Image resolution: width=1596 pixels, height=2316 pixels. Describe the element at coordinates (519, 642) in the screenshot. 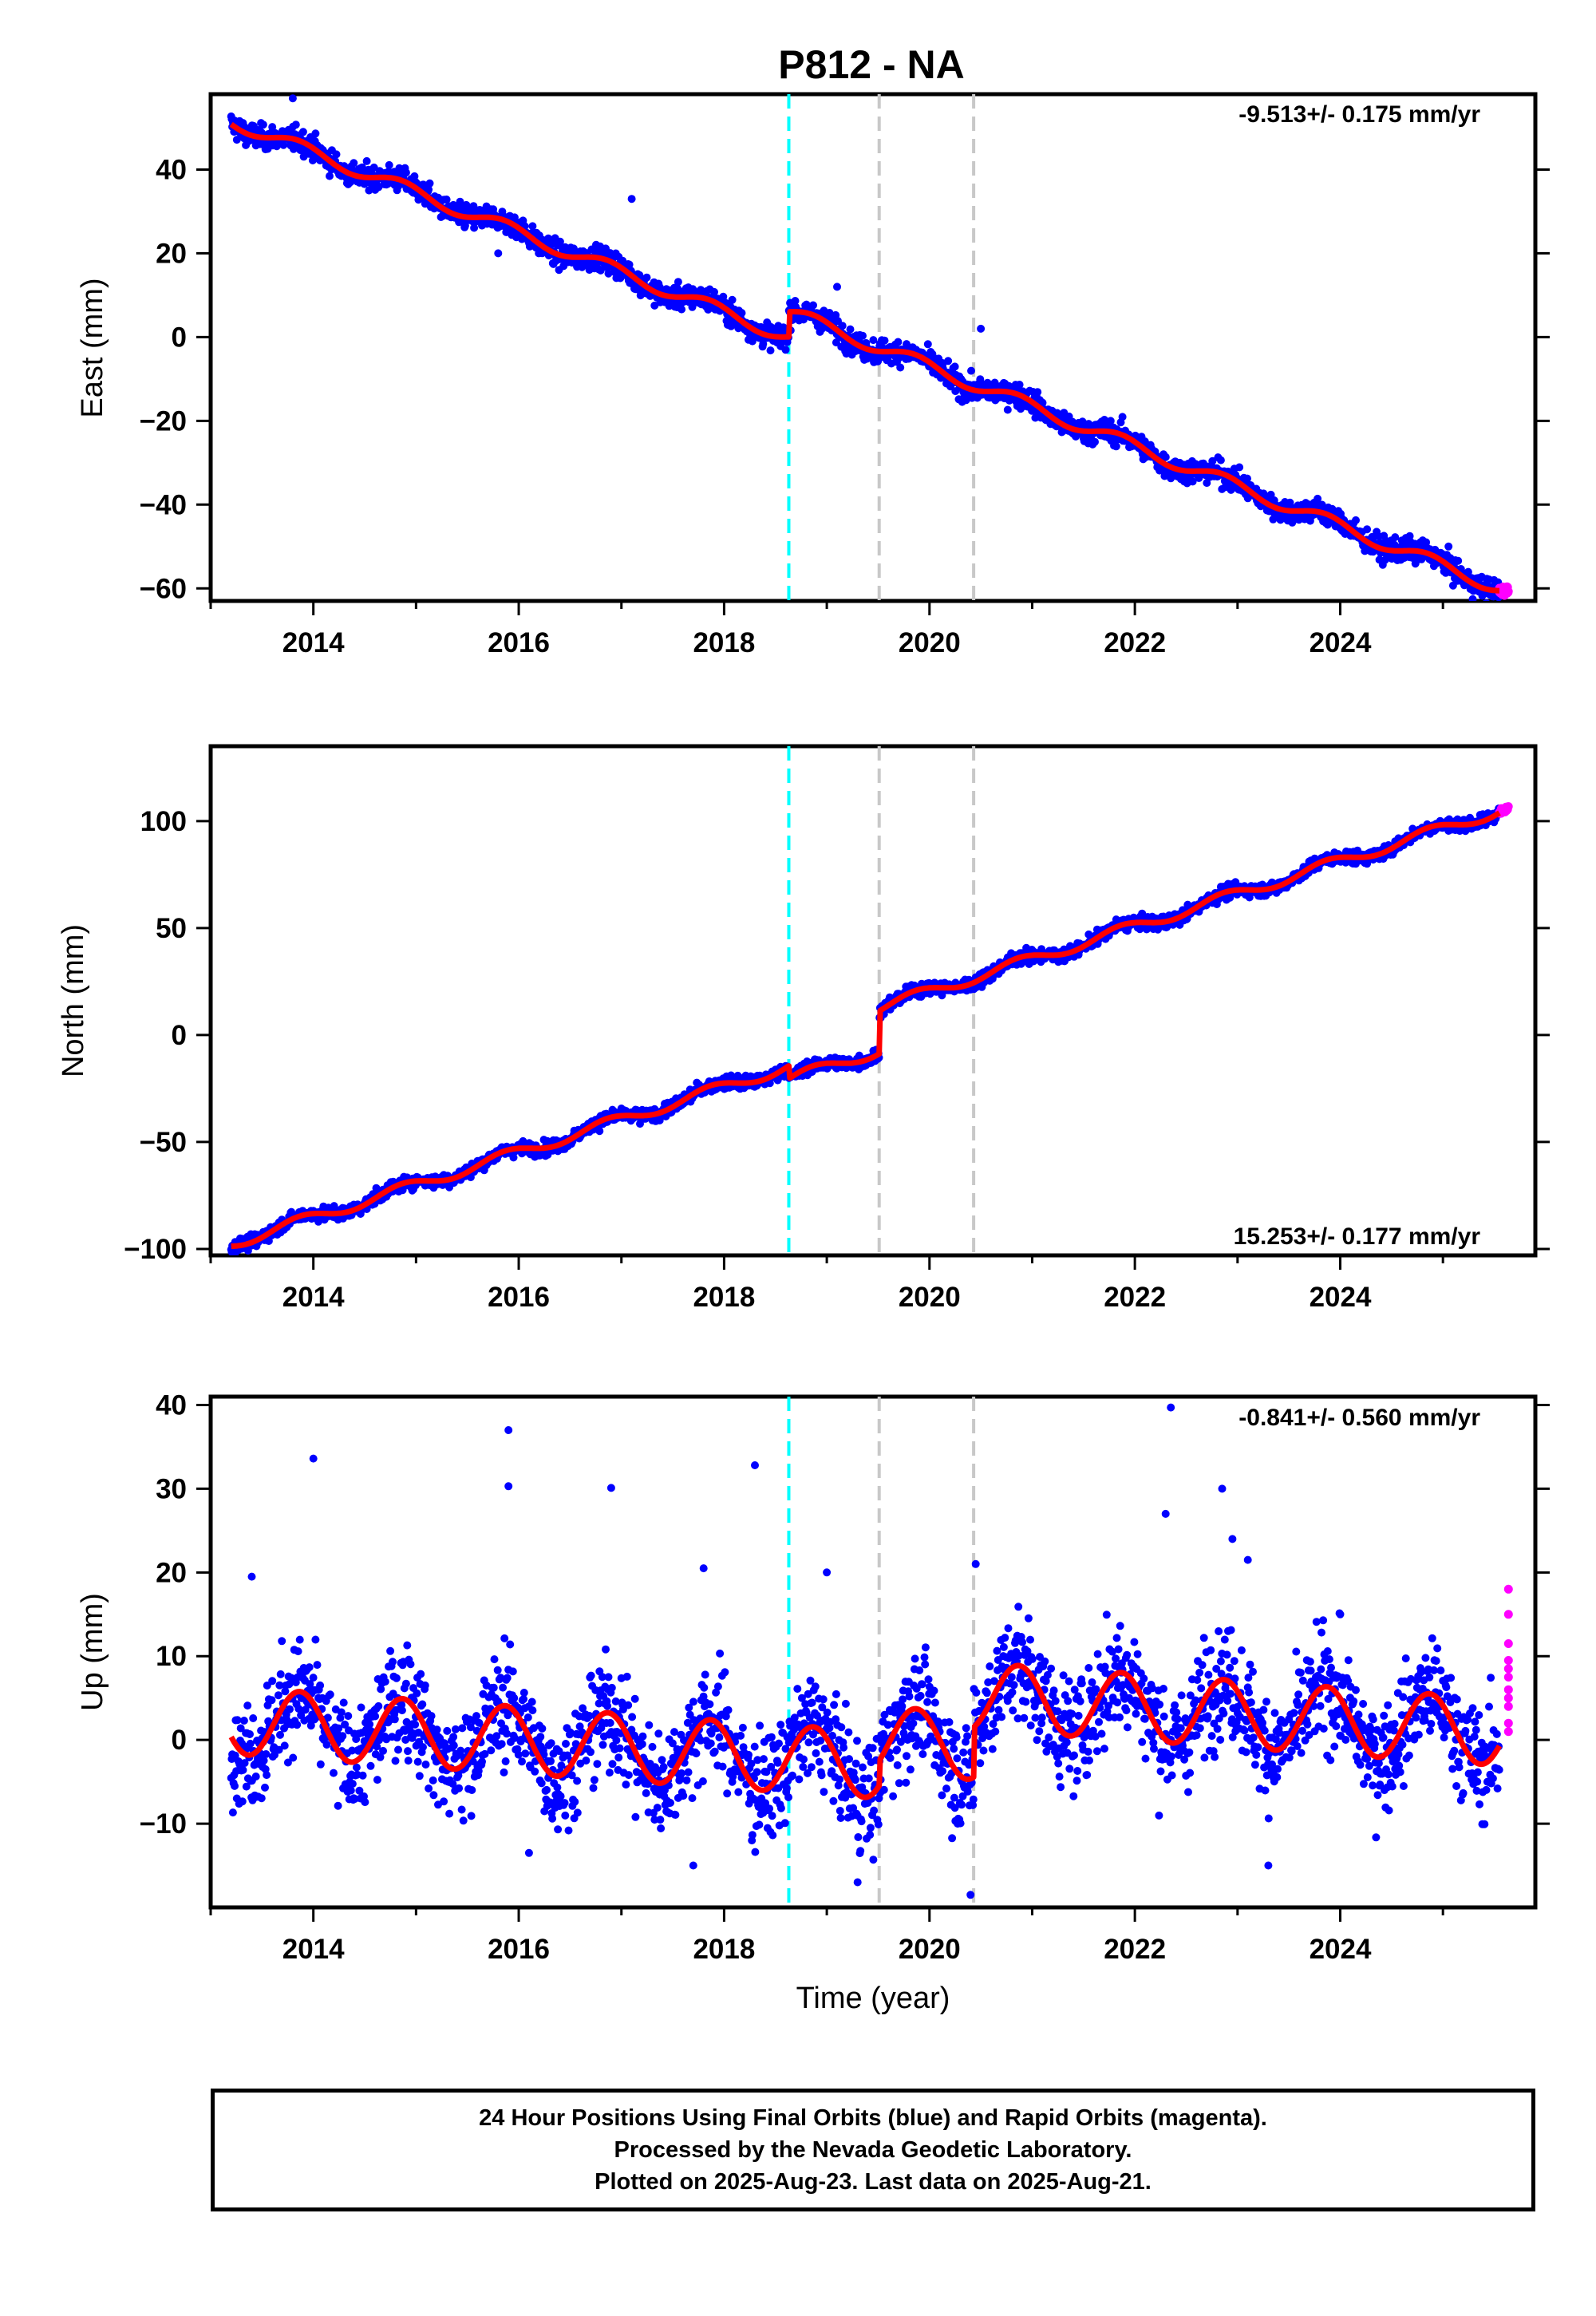

I see `east-x-tick-label: 2016` at that location.